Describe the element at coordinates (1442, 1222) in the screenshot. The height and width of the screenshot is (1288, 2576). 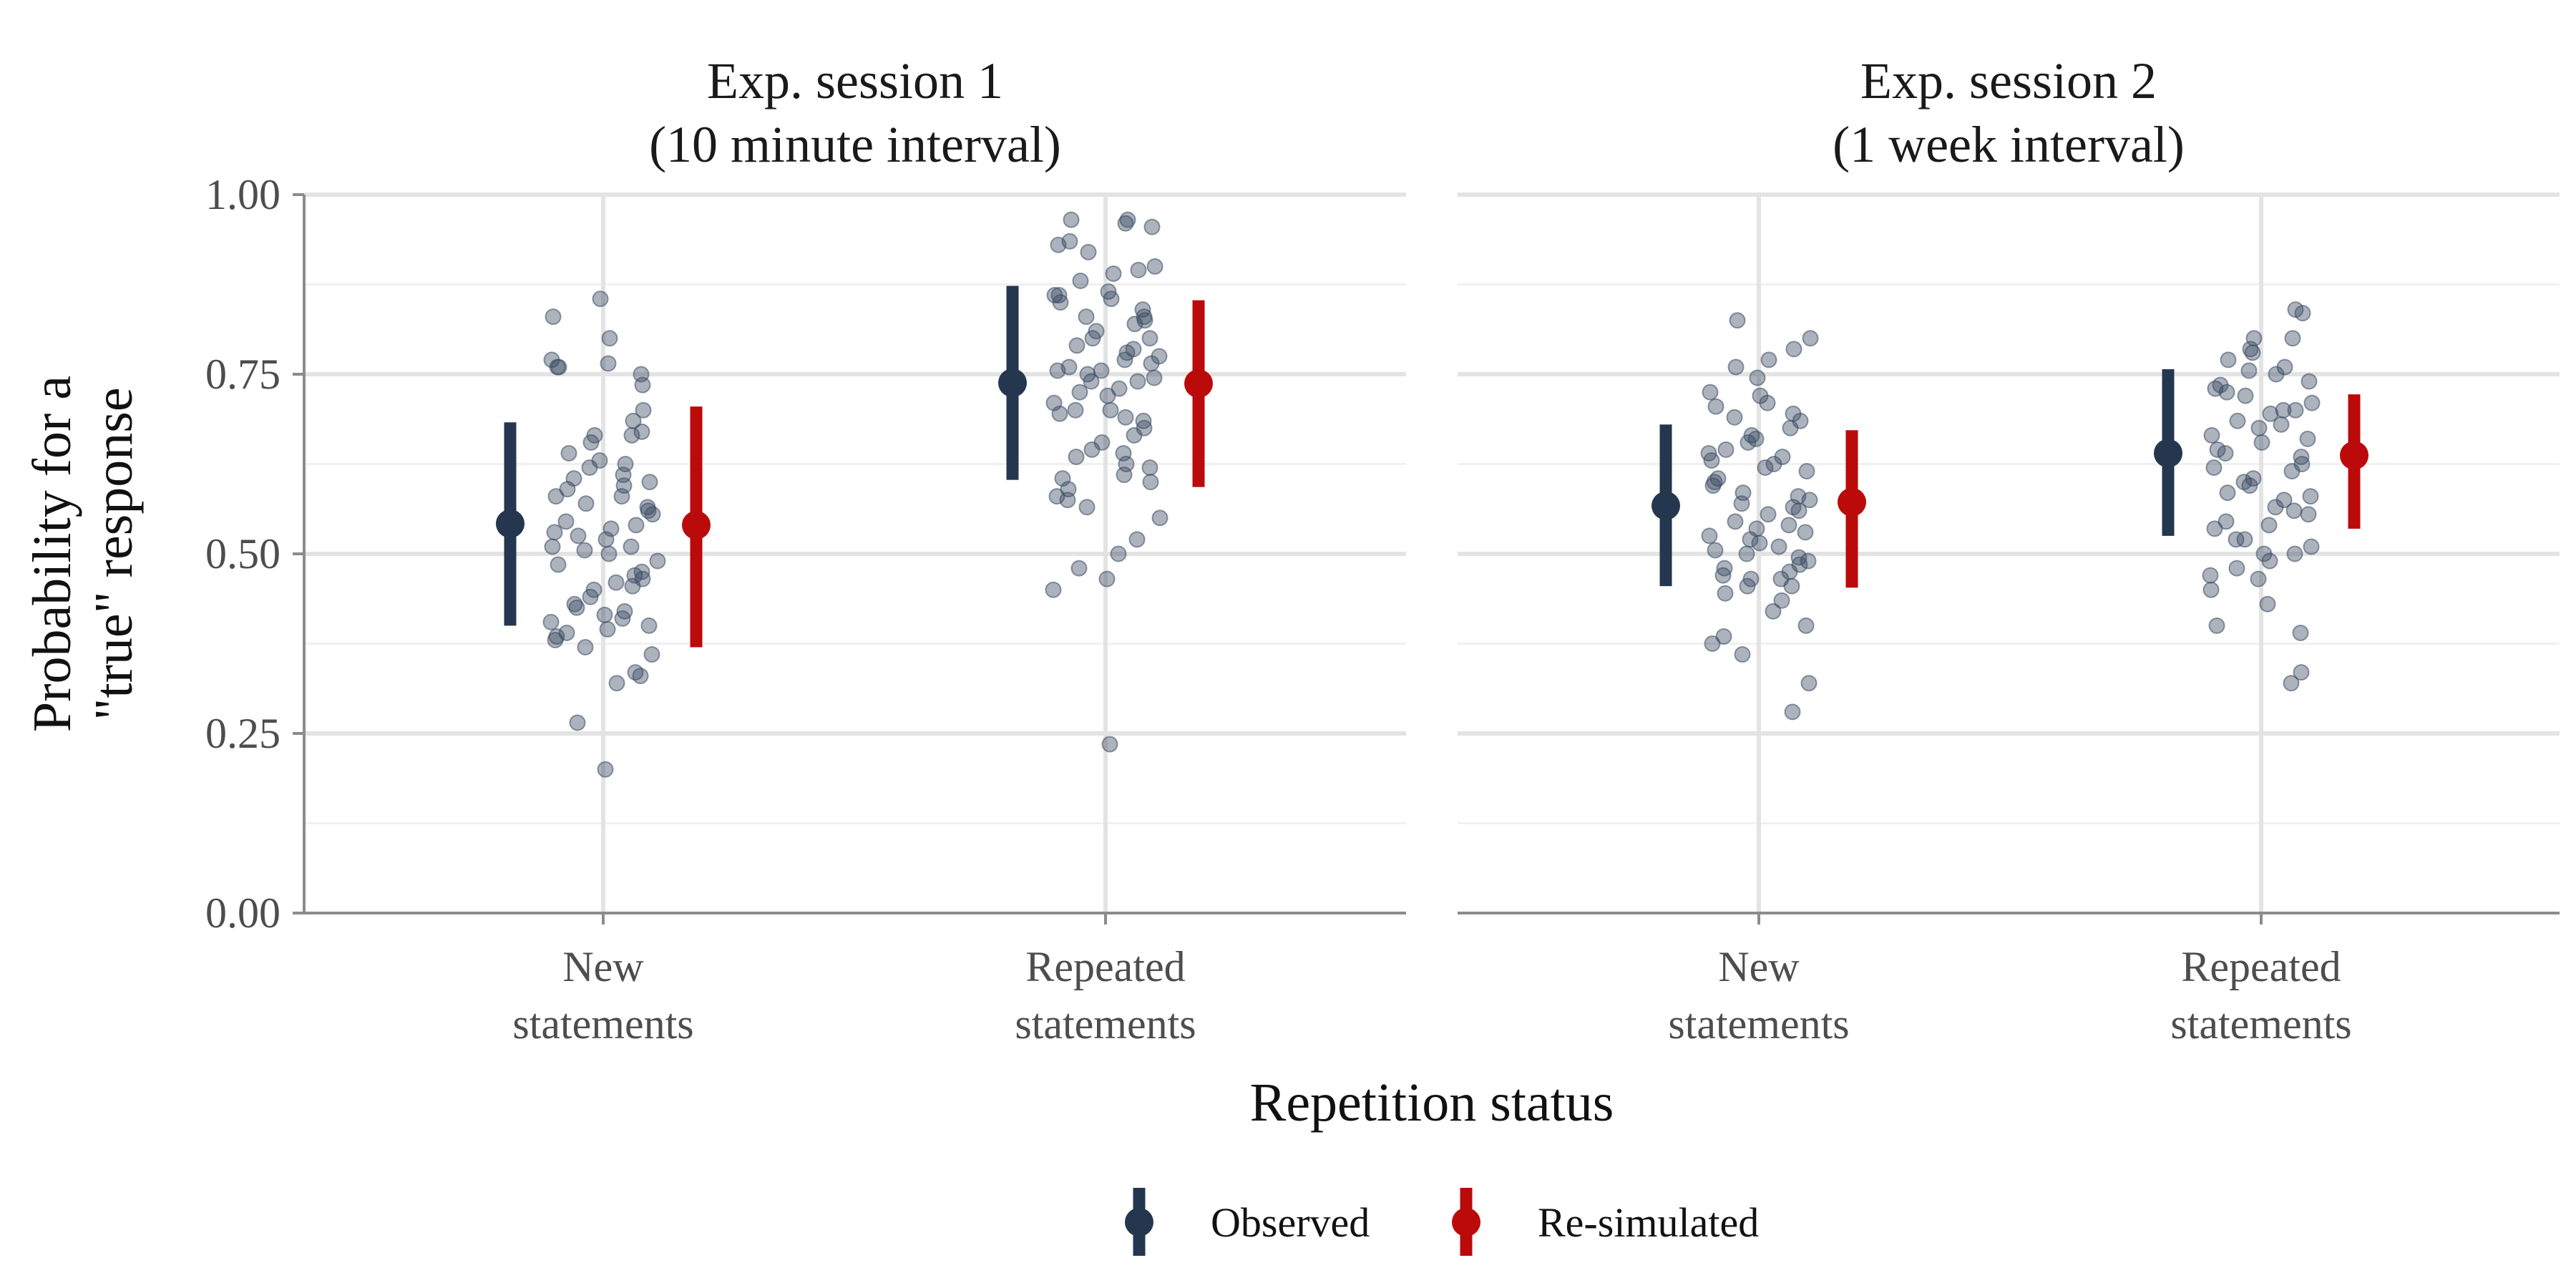
I see `legend: Observed Re-simulated` at that location.